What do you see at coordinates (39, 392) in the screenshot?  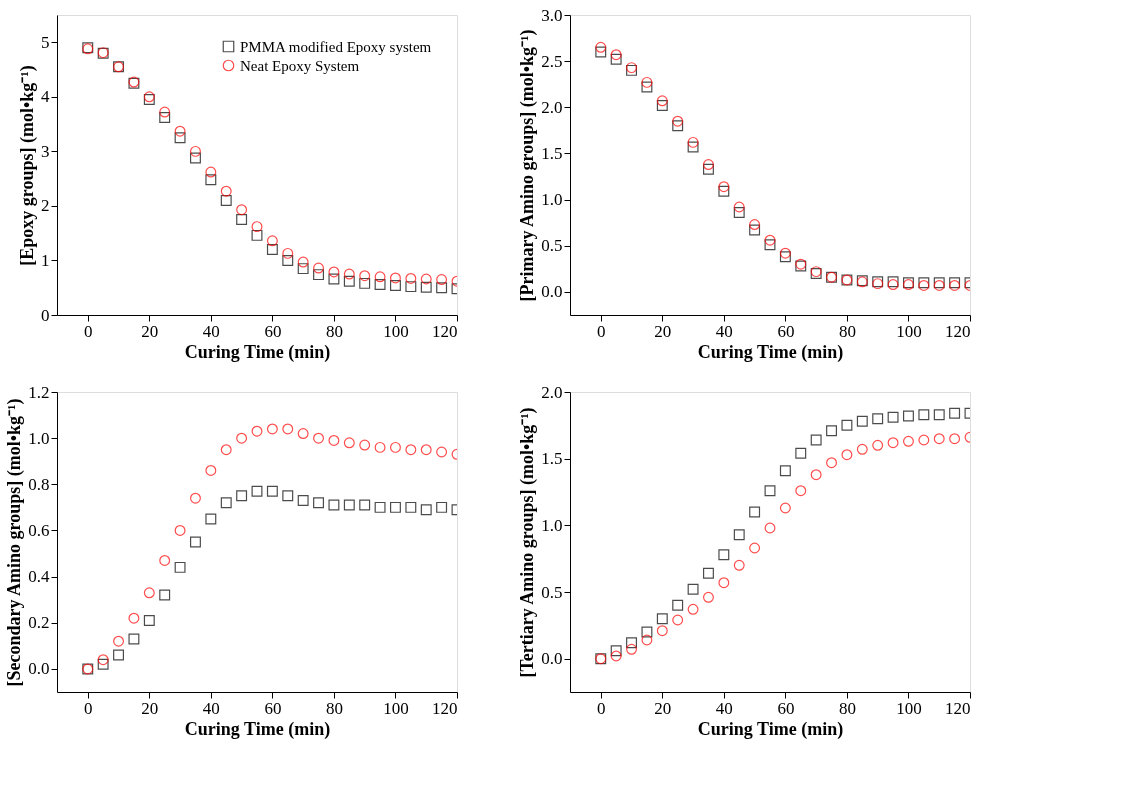 I see `y-tick-label: 1.2` at bounding box center [39, 392].